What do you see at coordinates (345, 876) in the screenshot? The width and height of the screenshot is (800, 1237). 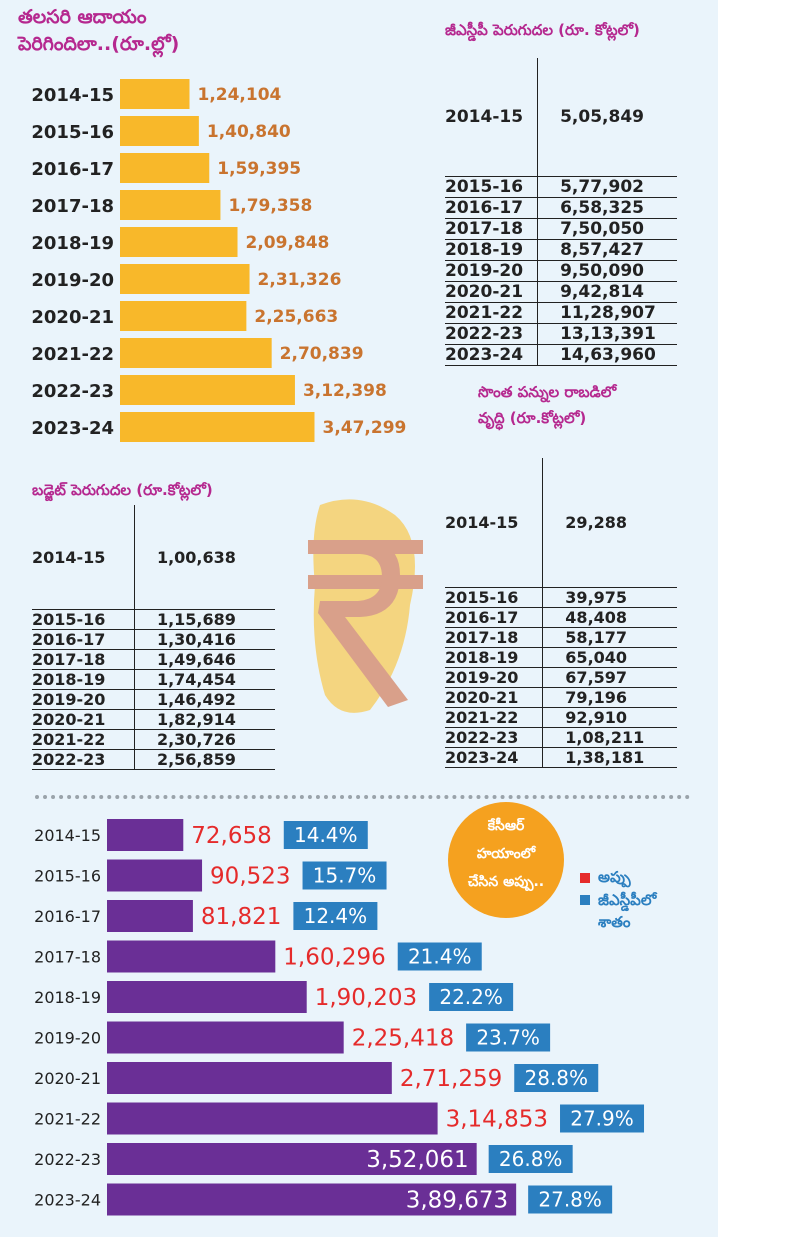 I see `chart2-pct-label: 15.7%` at bounding box center [345, 876].